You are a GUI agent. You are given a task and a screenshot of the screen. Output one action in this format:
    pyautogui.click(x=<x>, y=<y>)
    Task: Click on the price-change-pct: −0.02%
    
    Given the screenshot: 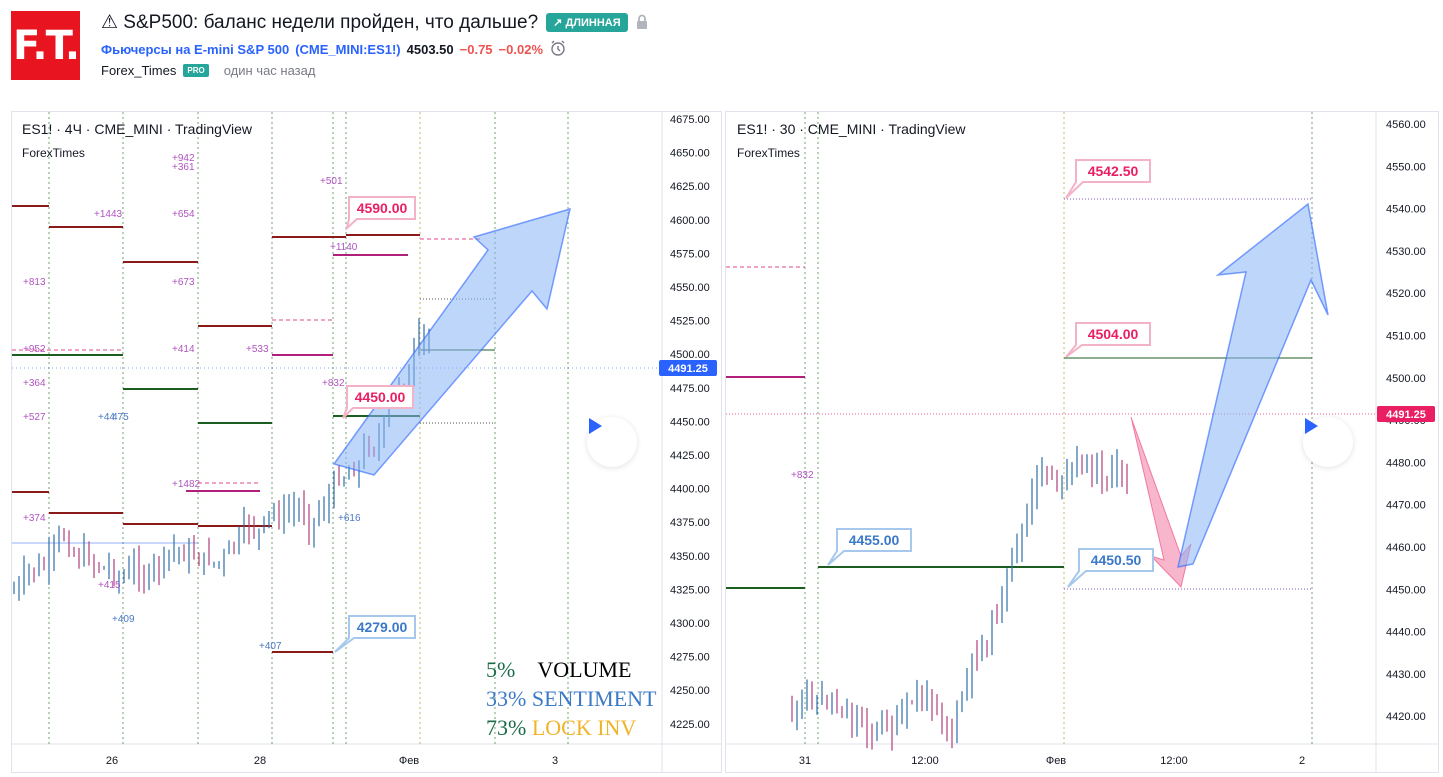 What is the action you would take?
    pyautogui.click(x=520, y=49)
    